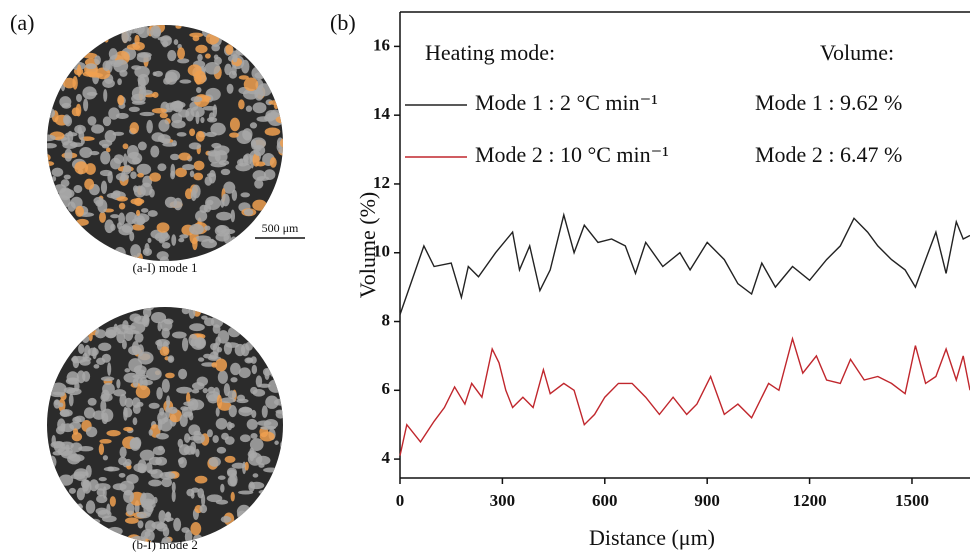 This screenshot has width=970, height=555. Describe the element at coordinates (684, 396) in the screenshot. I see `series-line` at that location.